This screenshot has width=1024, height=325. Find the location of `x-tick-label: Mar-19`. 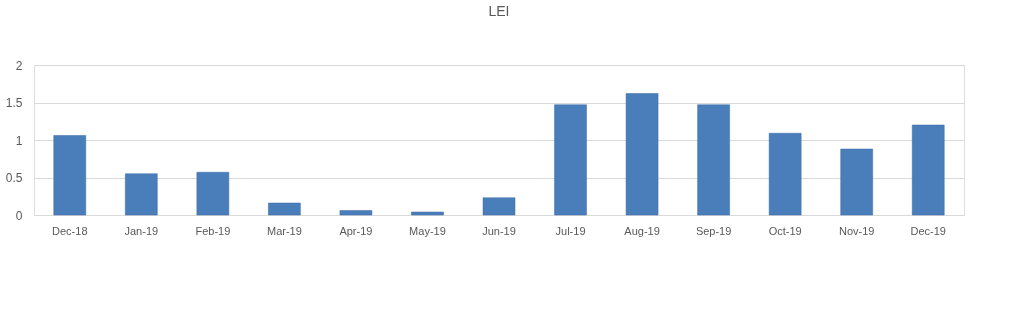

x-tick-label: Mar-19 is located at coordinates (284, 230).